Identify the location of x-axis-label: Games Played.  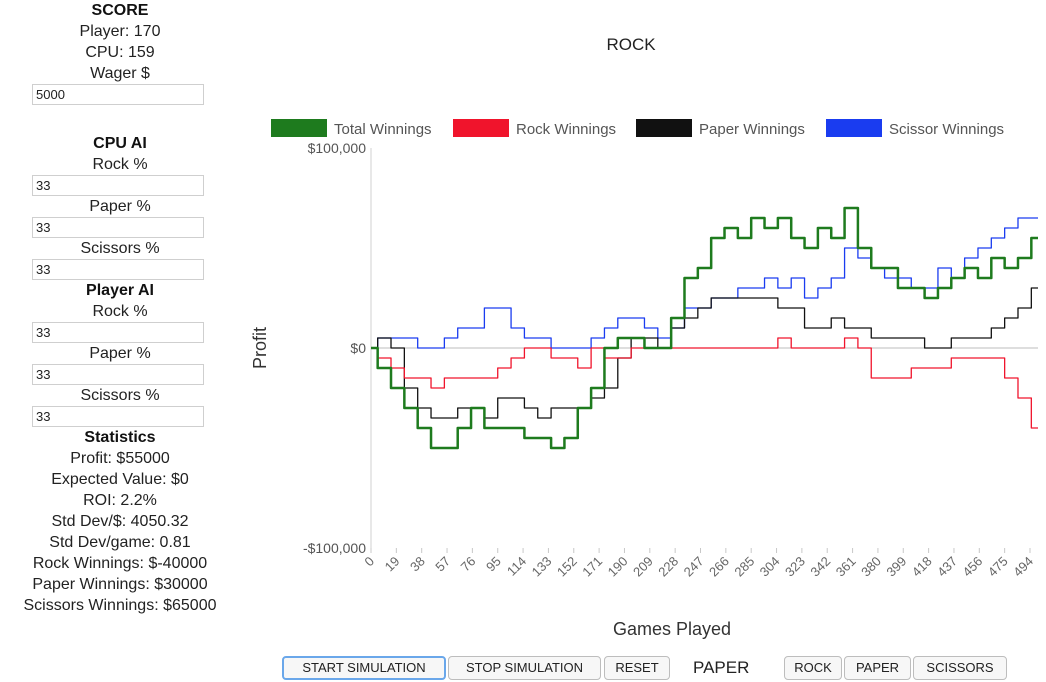
(672, 629).